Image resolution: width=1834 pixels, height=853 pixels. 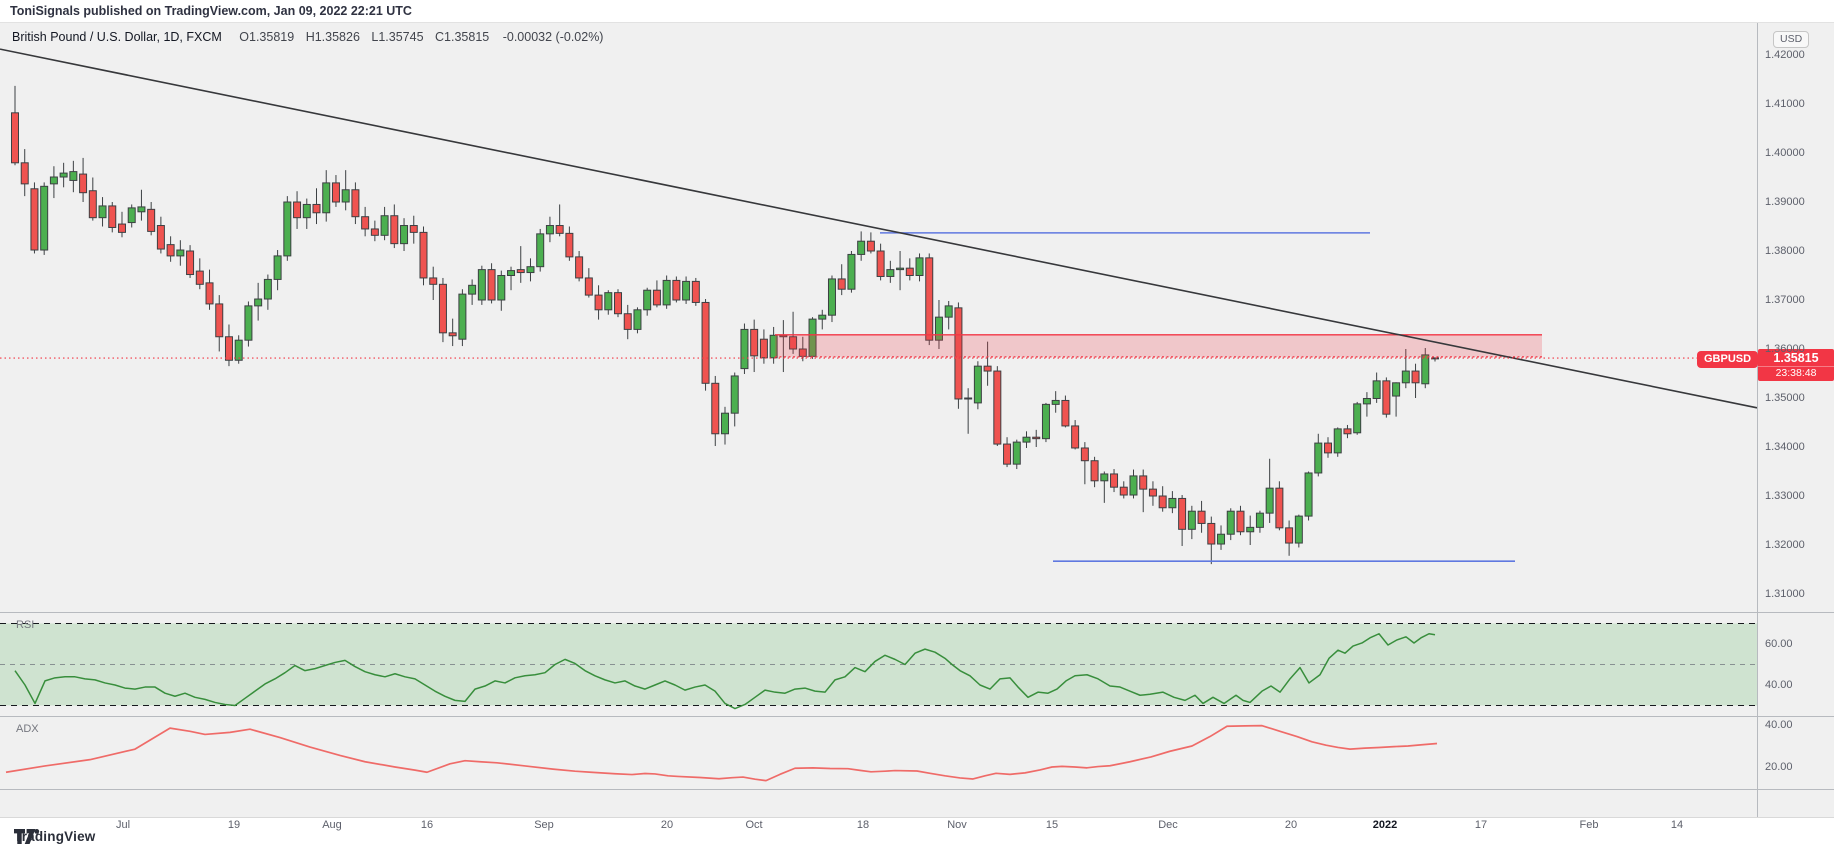 I want to click on last-price-box: 1.35815 23:38:48, so click(x=1796, y=365).